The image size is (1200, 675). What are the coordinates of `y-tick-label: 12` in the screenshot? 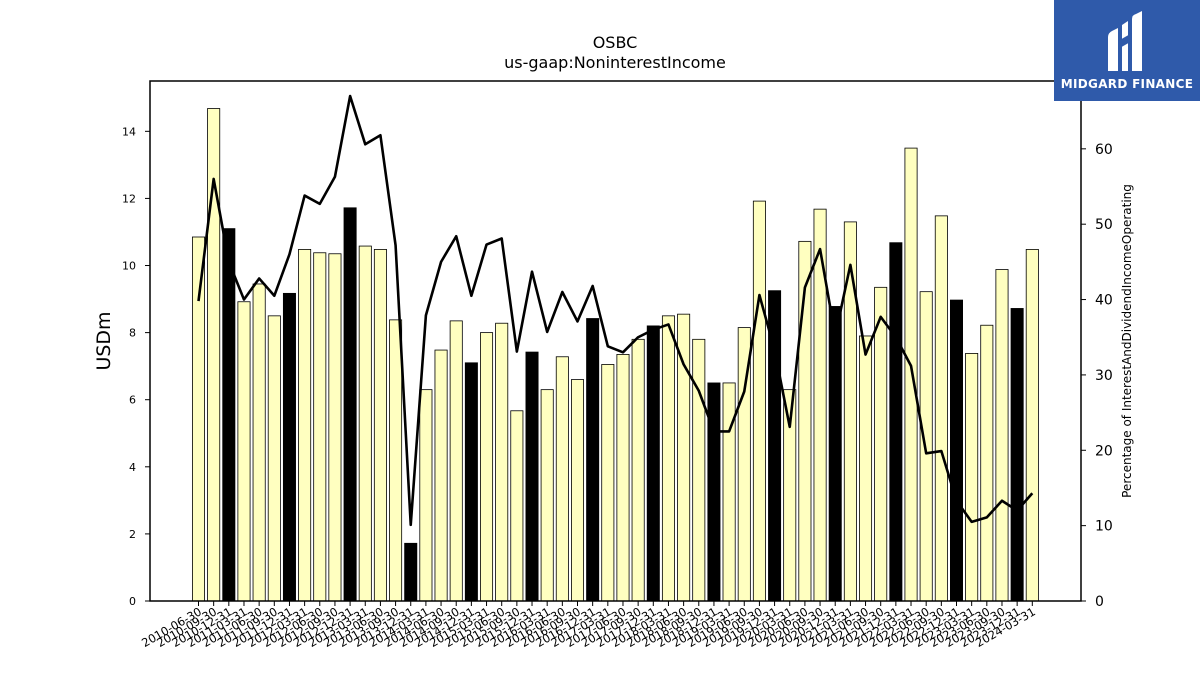 It's located at (129, 198).